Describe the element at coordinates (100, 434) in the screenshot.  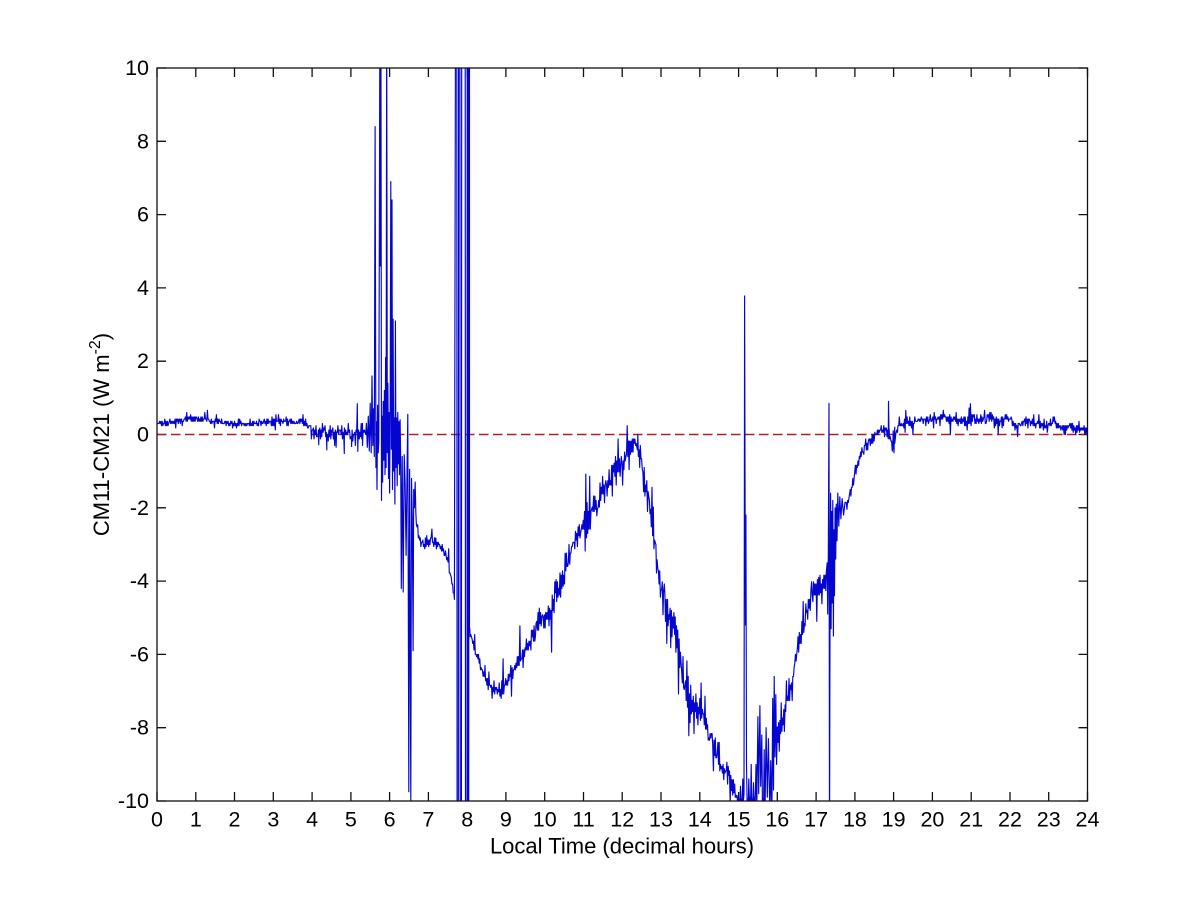
I see `svg-text: CM11-CM21 (W m-2)` at that location.